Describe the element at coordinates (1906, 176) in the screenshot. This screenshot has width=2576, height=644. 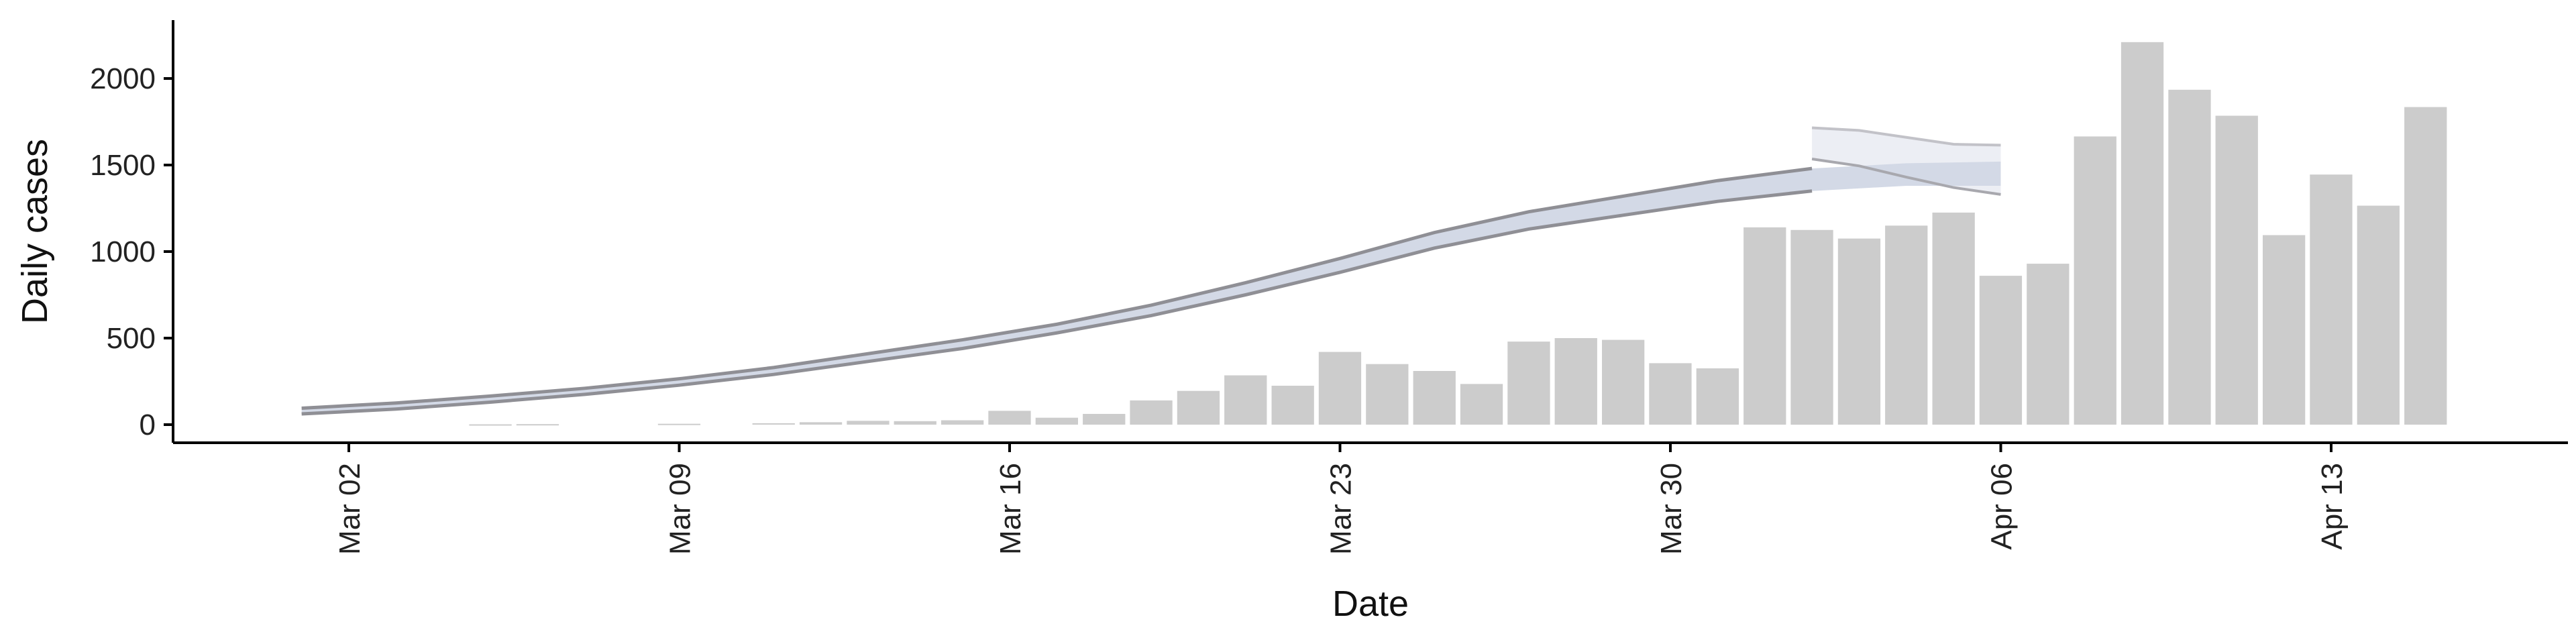
I see `forecast-lower-line` at that location.